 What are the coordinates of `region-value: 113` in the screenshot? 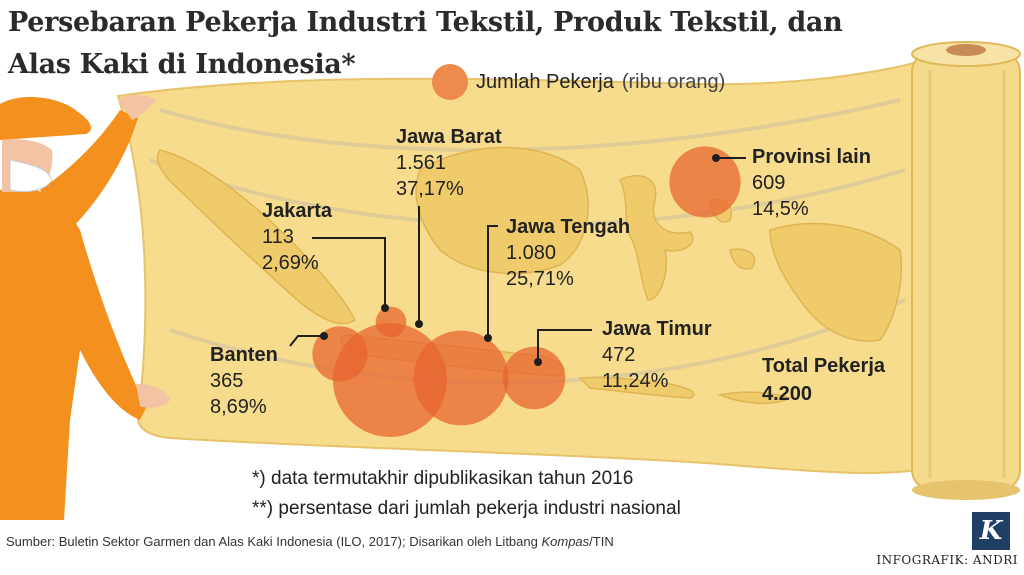 It's located at (278, 237).